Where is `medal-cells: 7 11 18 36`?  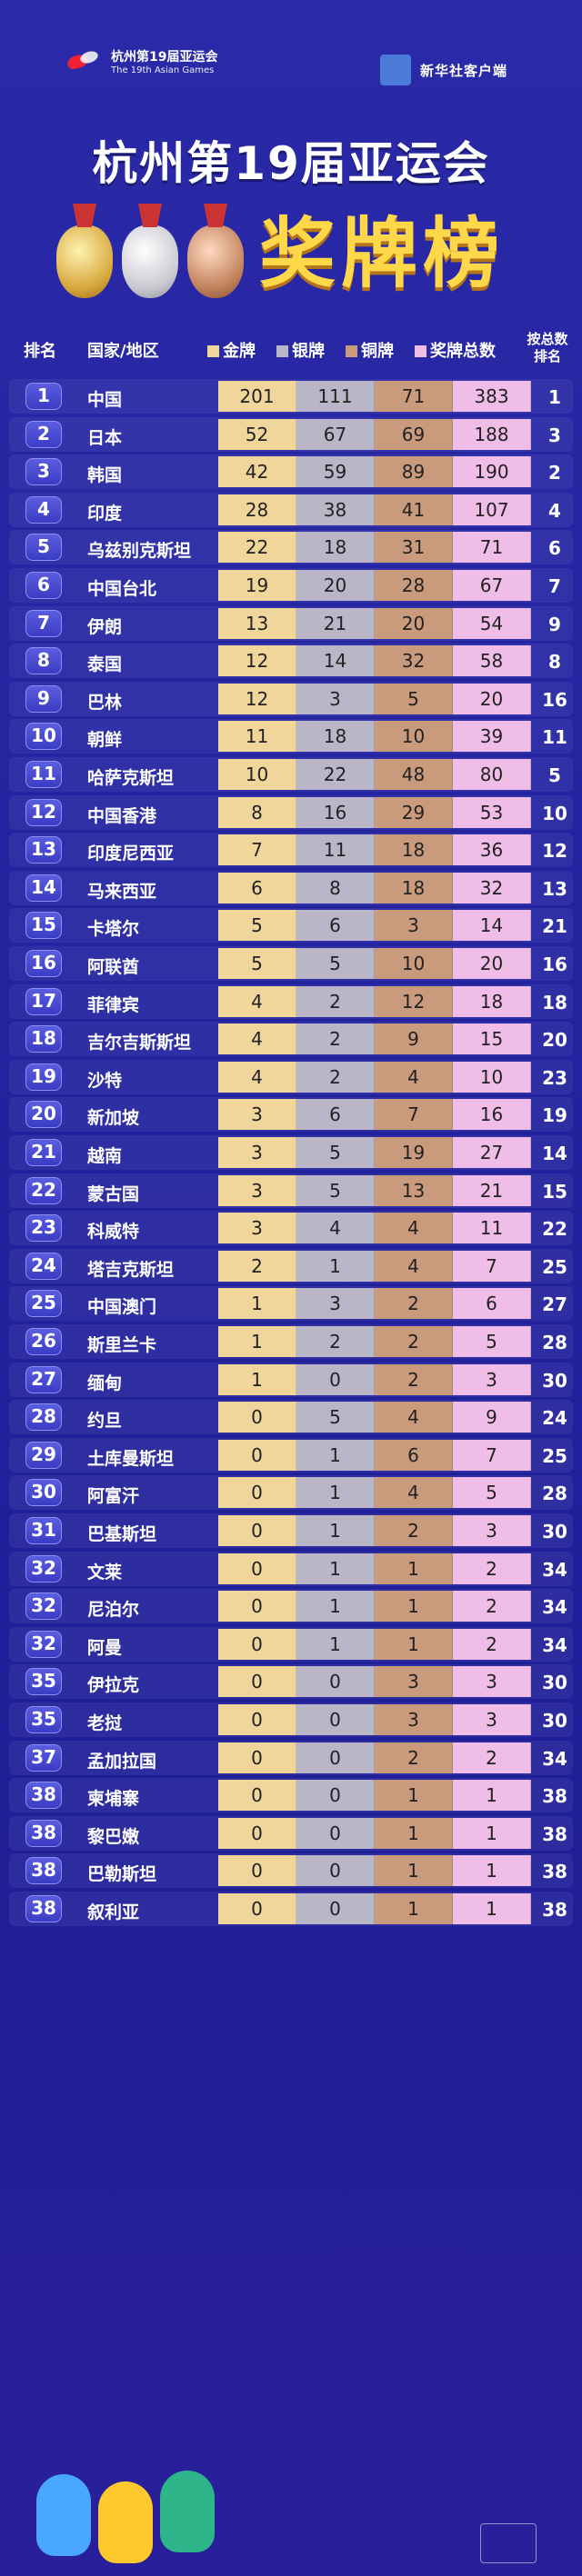
medal-cells: 7 11 18 36 is located at coordinates (375, 850).